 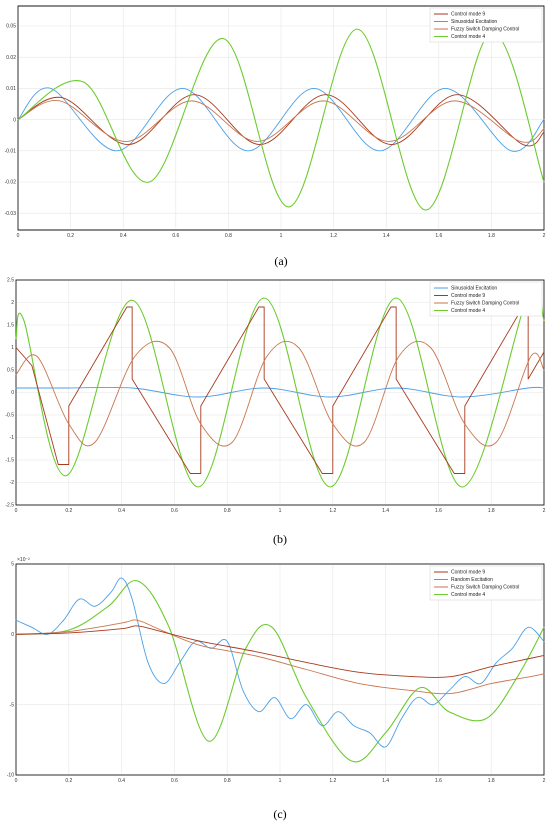 What do you see at coordinates (10, 776) in the screenshot?
I see `y-tick-label: -10` at bounding box center [10, 776].